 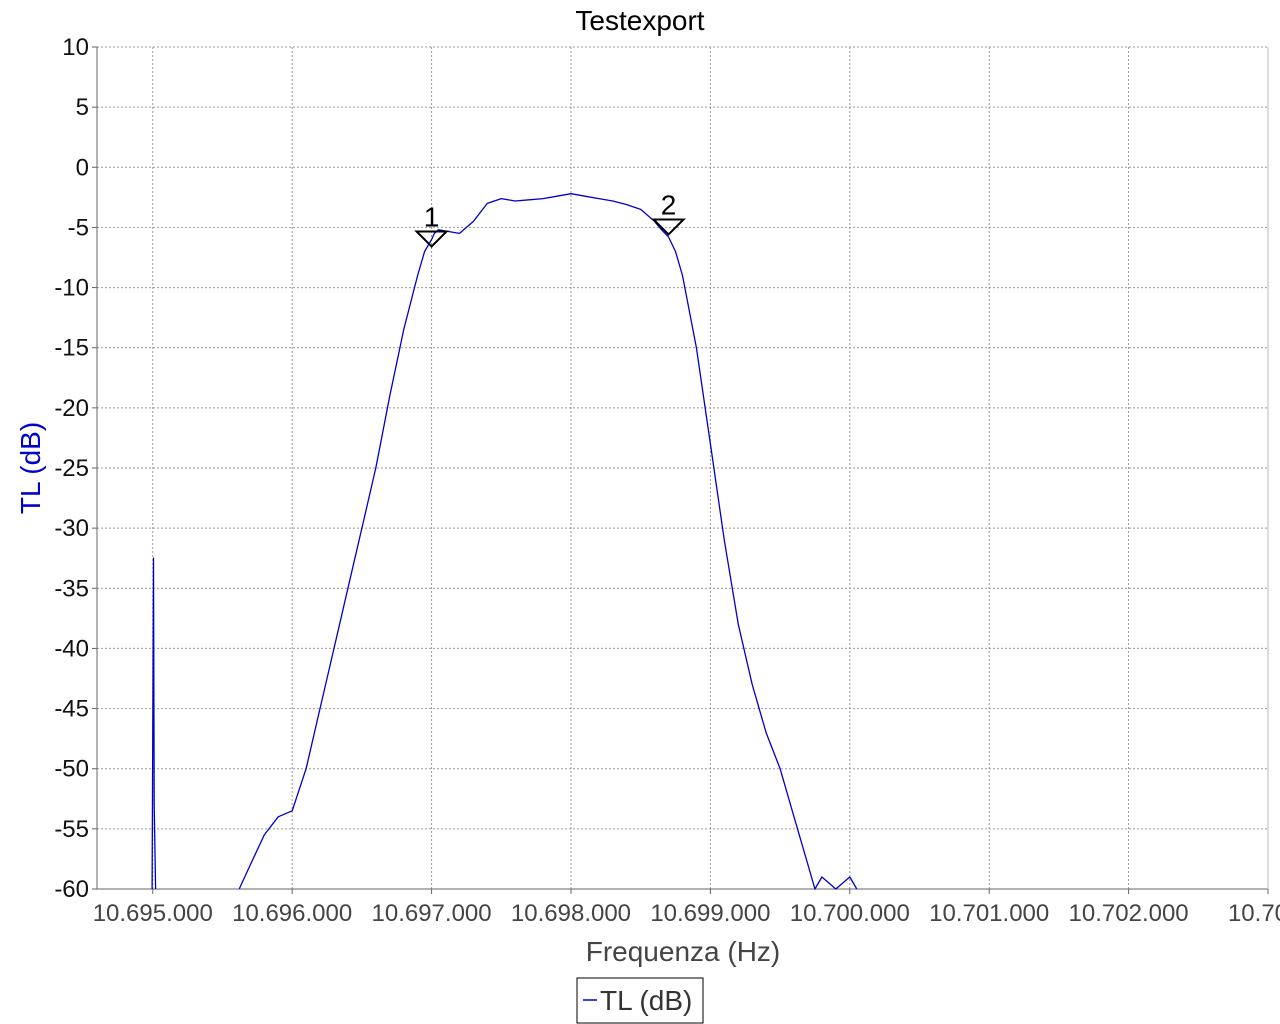 I want to click on x-tick-label: 10.699.000, so click(x=710, y=913).